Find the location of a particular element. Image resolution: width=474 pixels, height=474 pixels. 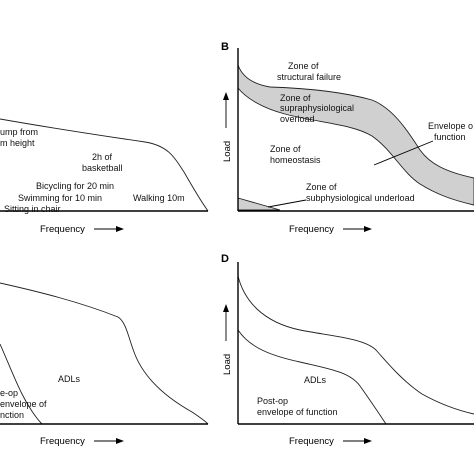

panel-d-label-postop-2: envelope of function is located at coordinates (297, 412).